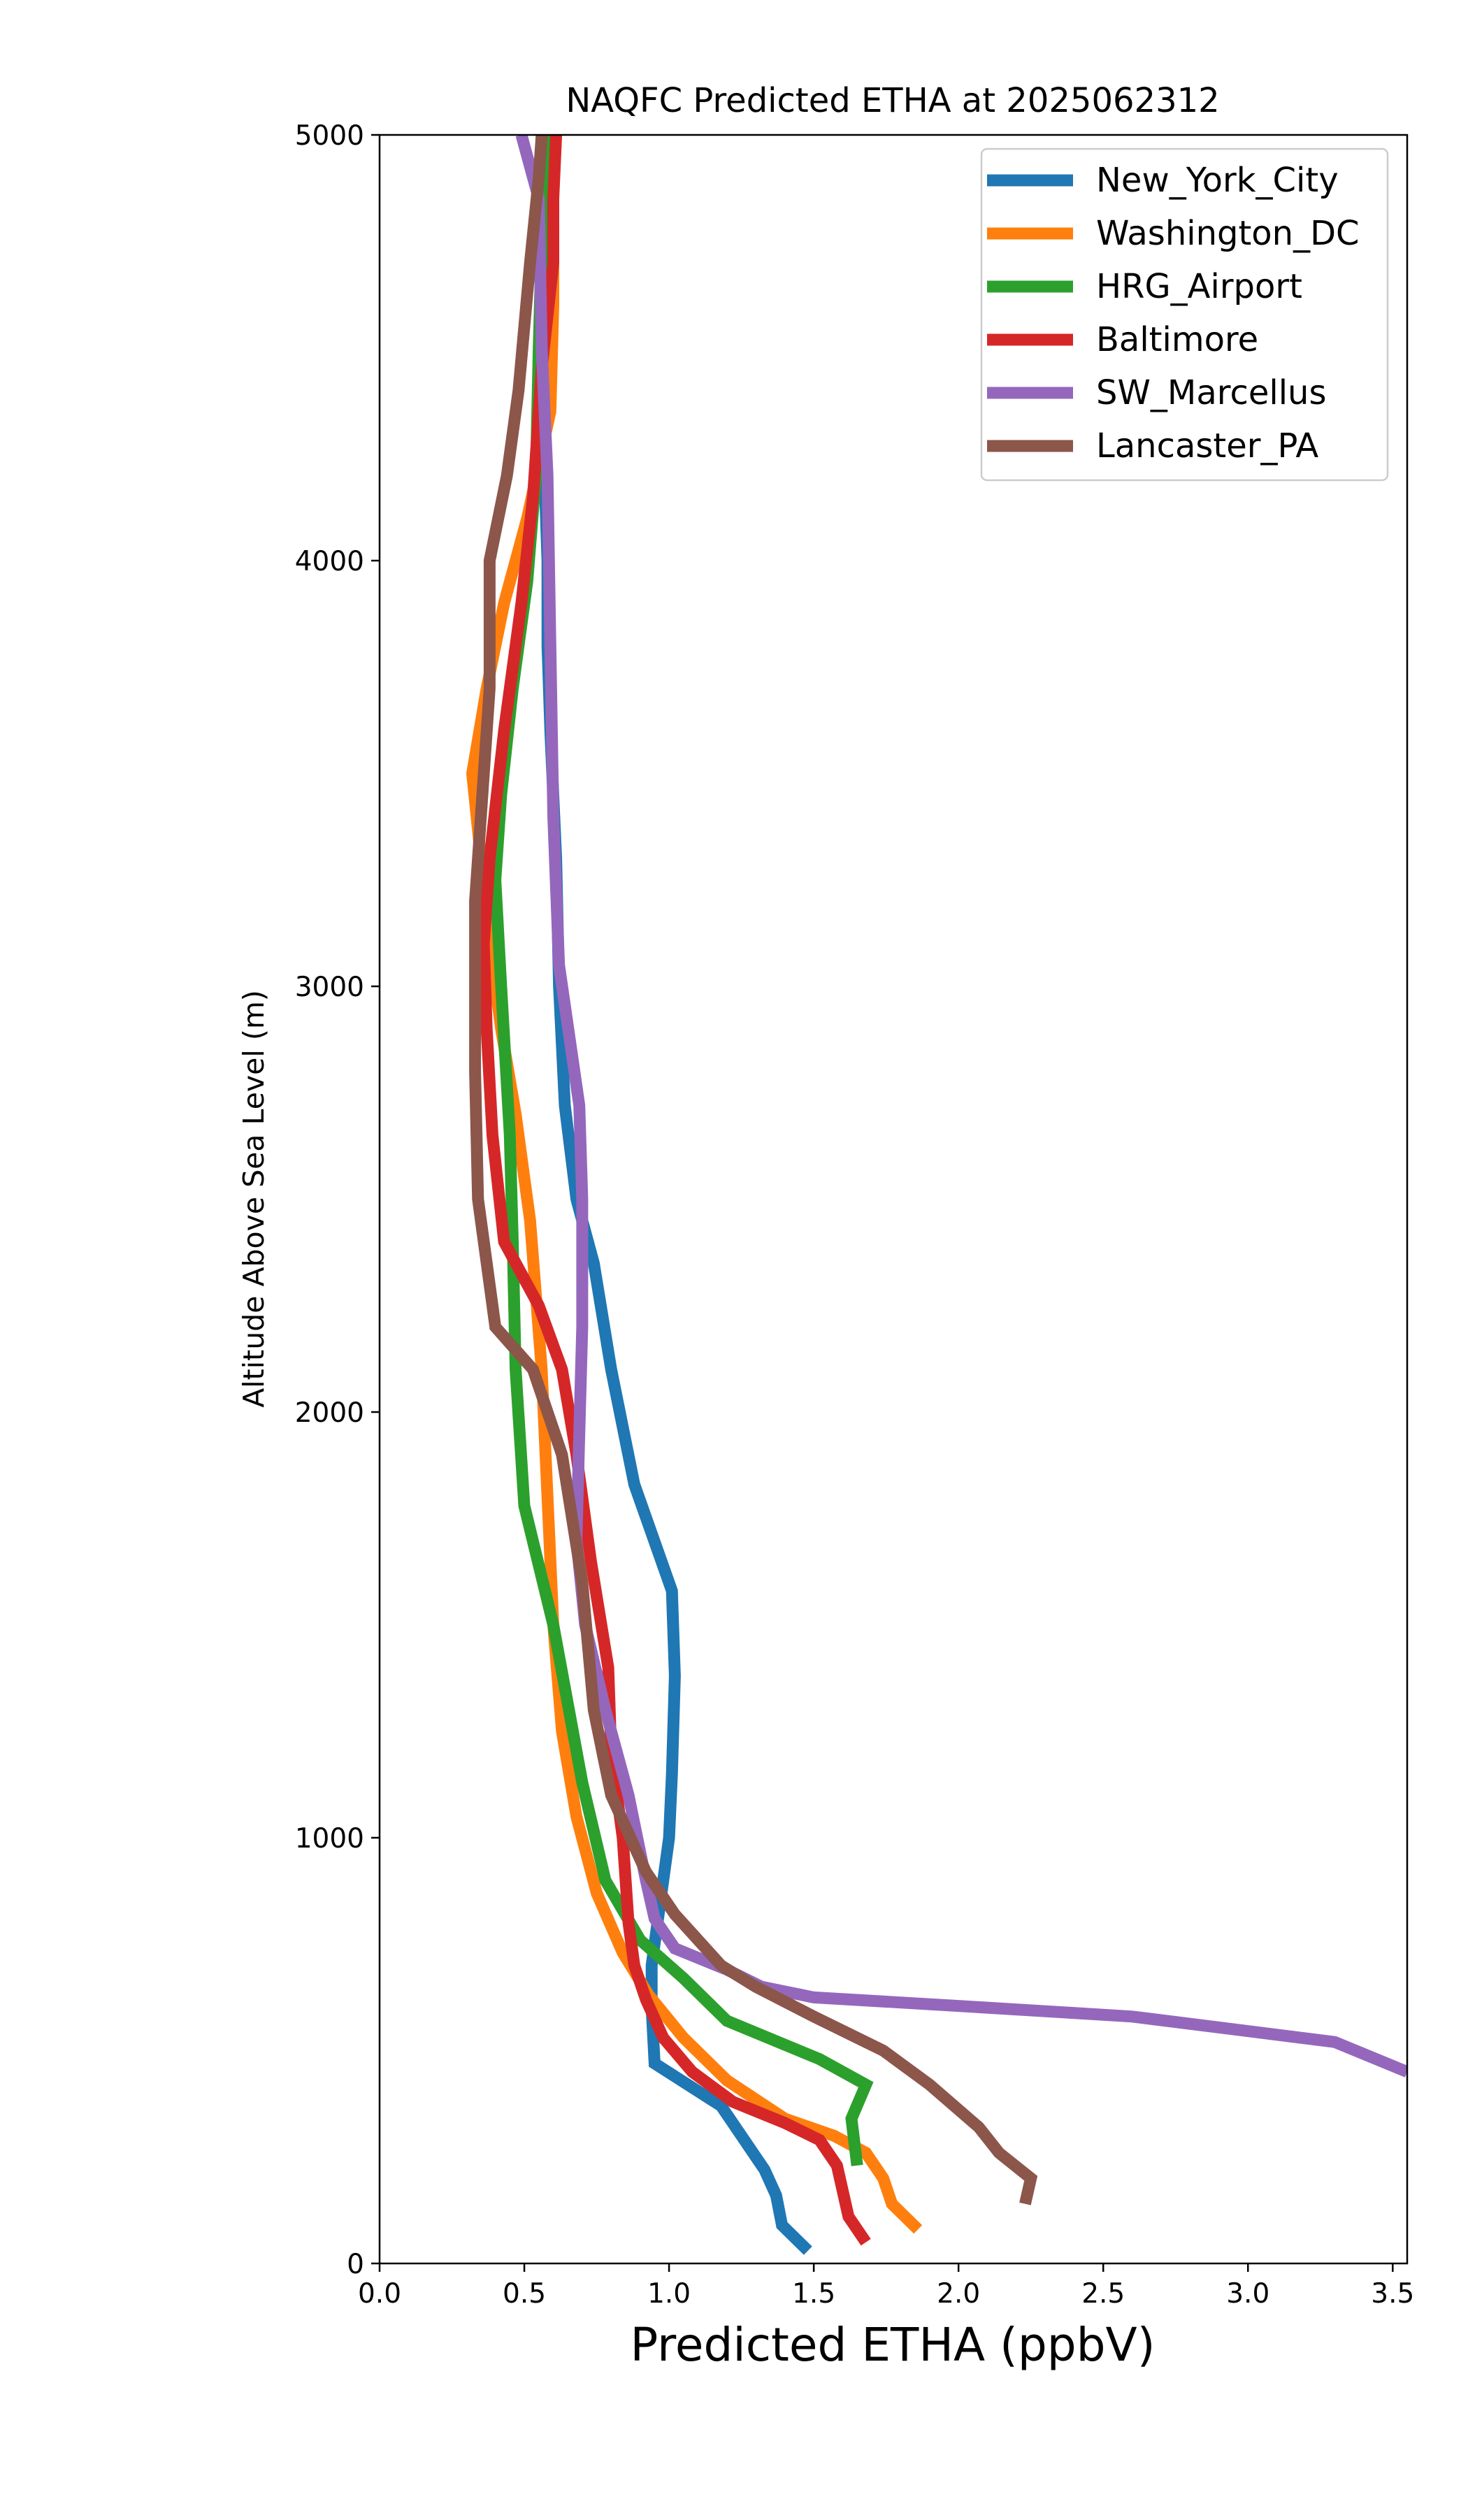 The image size is (1468, 2520). What do you see at coordinates (254, 1199) in the screenshot?
I see `y-axis-label: Altitude Above Sea Level (m)` at bounding box center [254, 1199].